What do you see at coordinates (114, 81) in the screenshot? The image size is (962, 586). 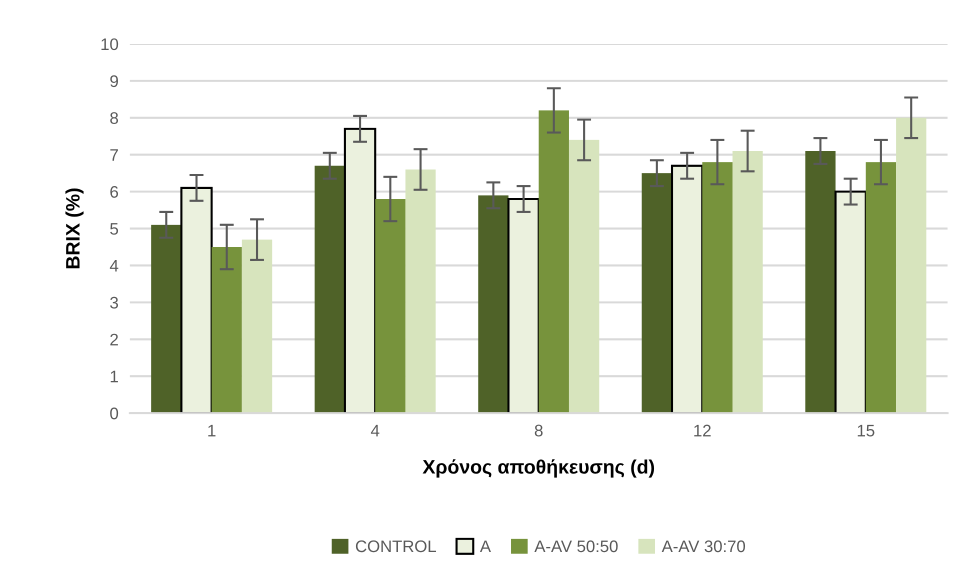 I see `y-tick-label: 9` at bounding box center [114, 81].